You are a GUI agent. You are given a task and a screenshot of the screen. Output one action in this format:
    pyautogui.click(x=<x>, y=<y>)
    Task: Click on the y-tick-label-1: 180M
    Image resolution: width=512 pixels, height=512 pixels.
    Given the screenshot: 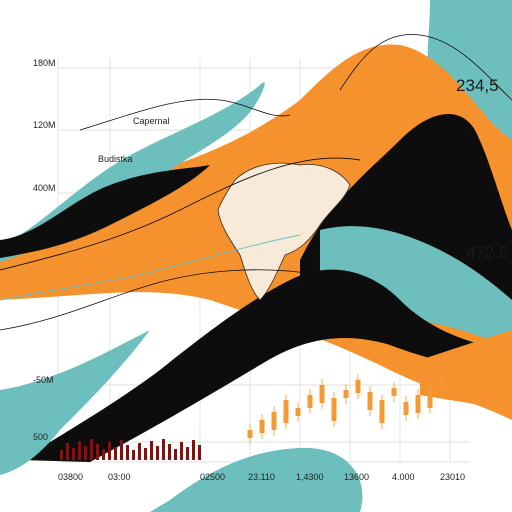 What is the action you would take?
    pyautogui.click(x=44, y=63)
    